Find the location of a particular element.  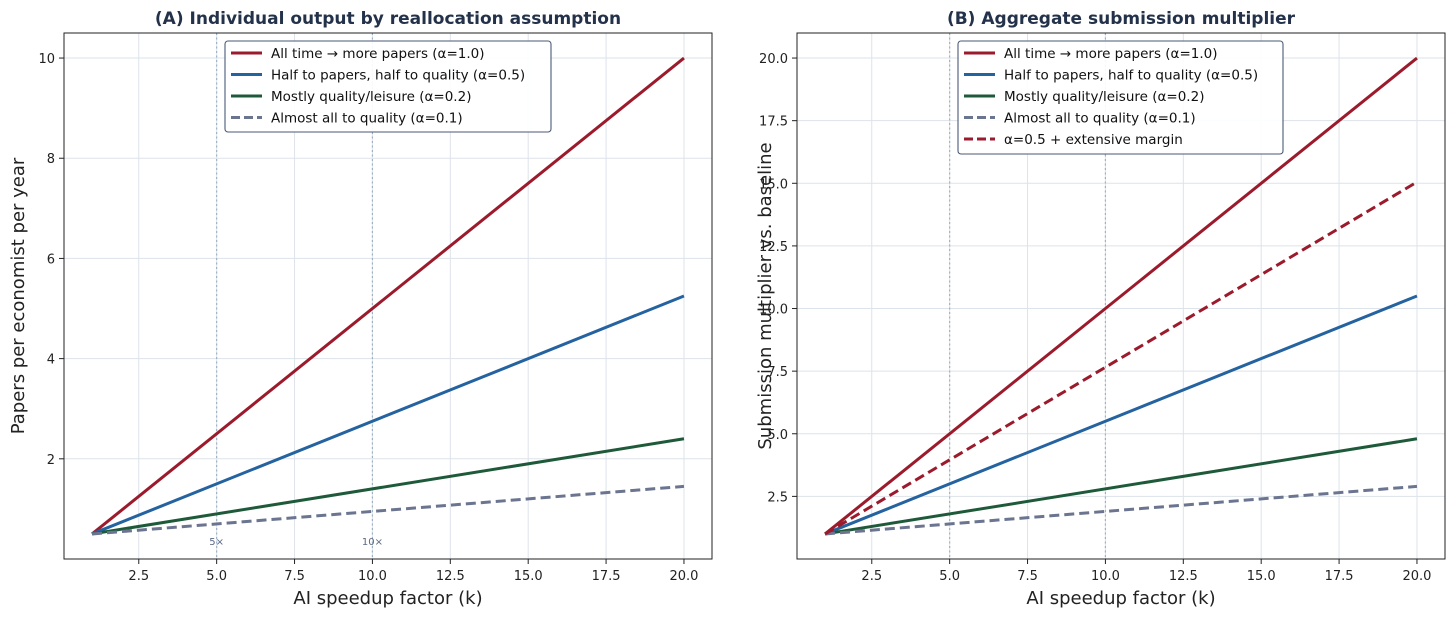

y-tick-label: 2 is located at coordinates (51, 460).